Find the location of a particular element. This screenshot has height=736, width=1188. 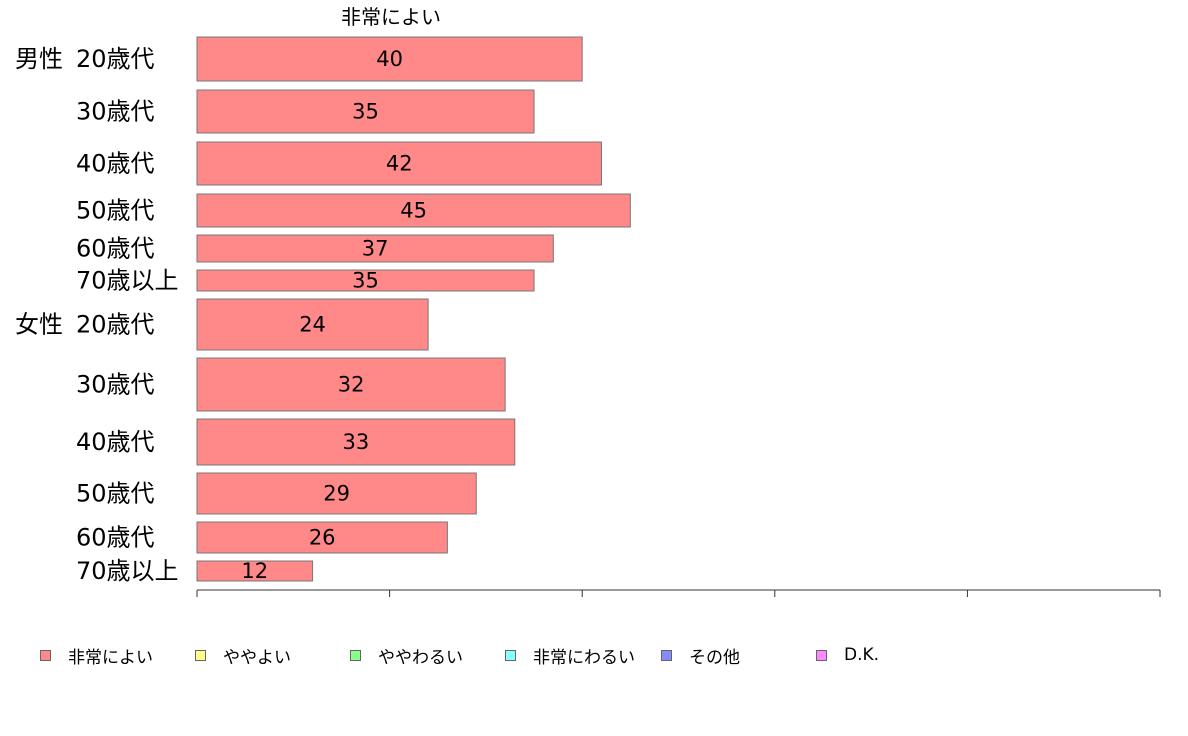

data-label: 33 is located at coordinates (356, 442).